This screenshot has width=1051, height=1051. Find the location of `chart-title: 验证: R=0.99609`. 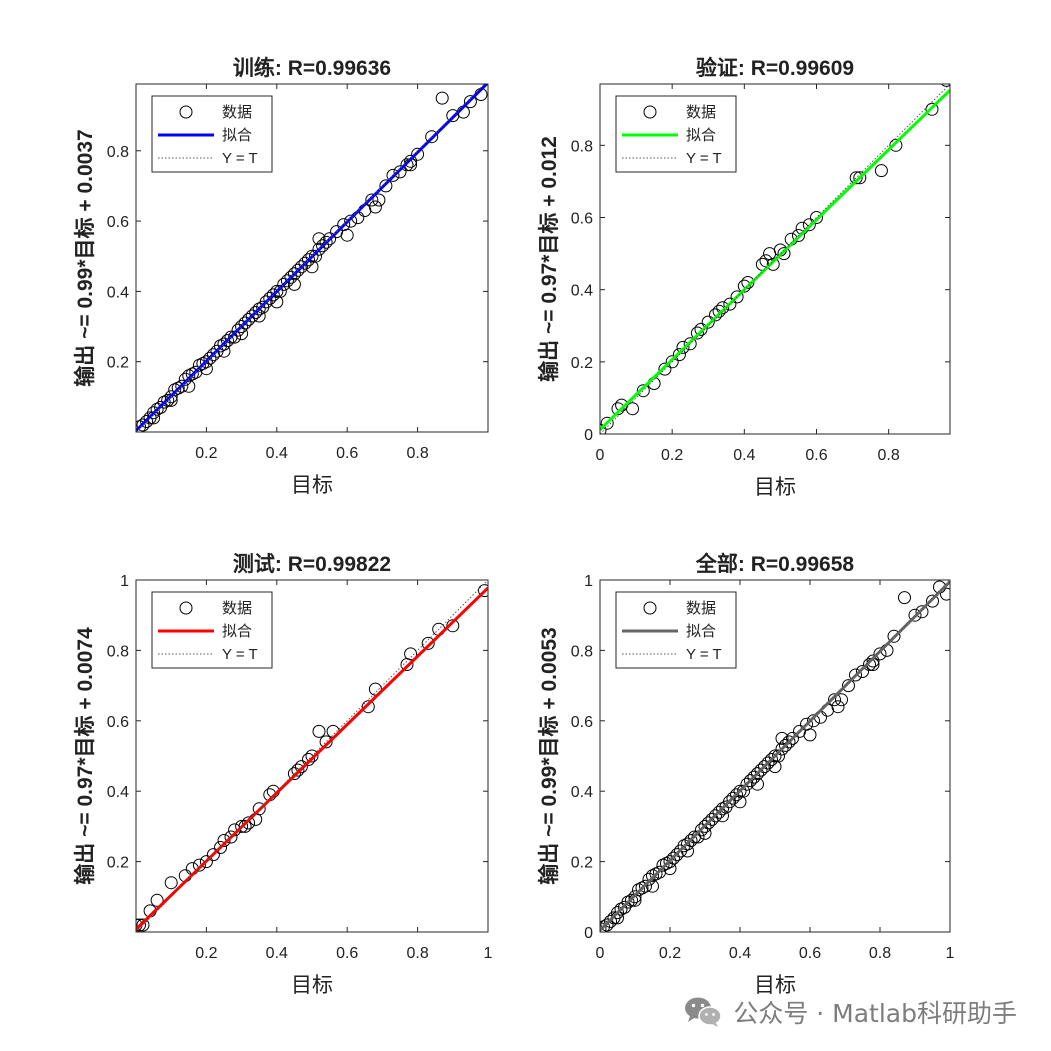

chart-title: 验证: R=0.99609 is located at coordinates (775, 68).